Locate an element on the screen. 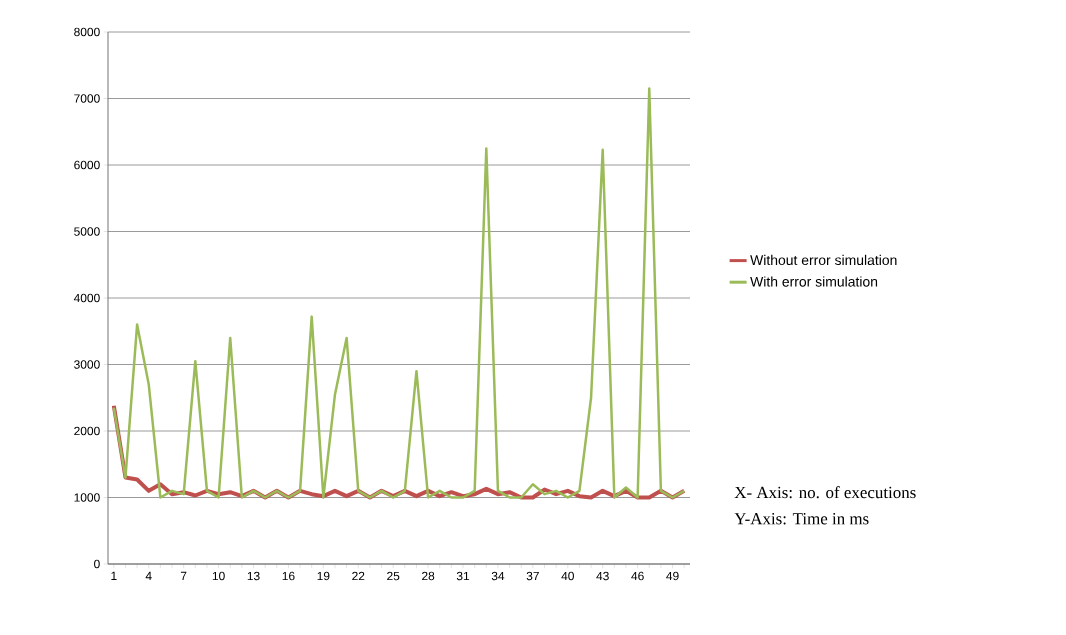 Image resolution: width=1066 pixels, height=635 pixels. y-tick-label: 1000 is located at coordinates (87, 497).